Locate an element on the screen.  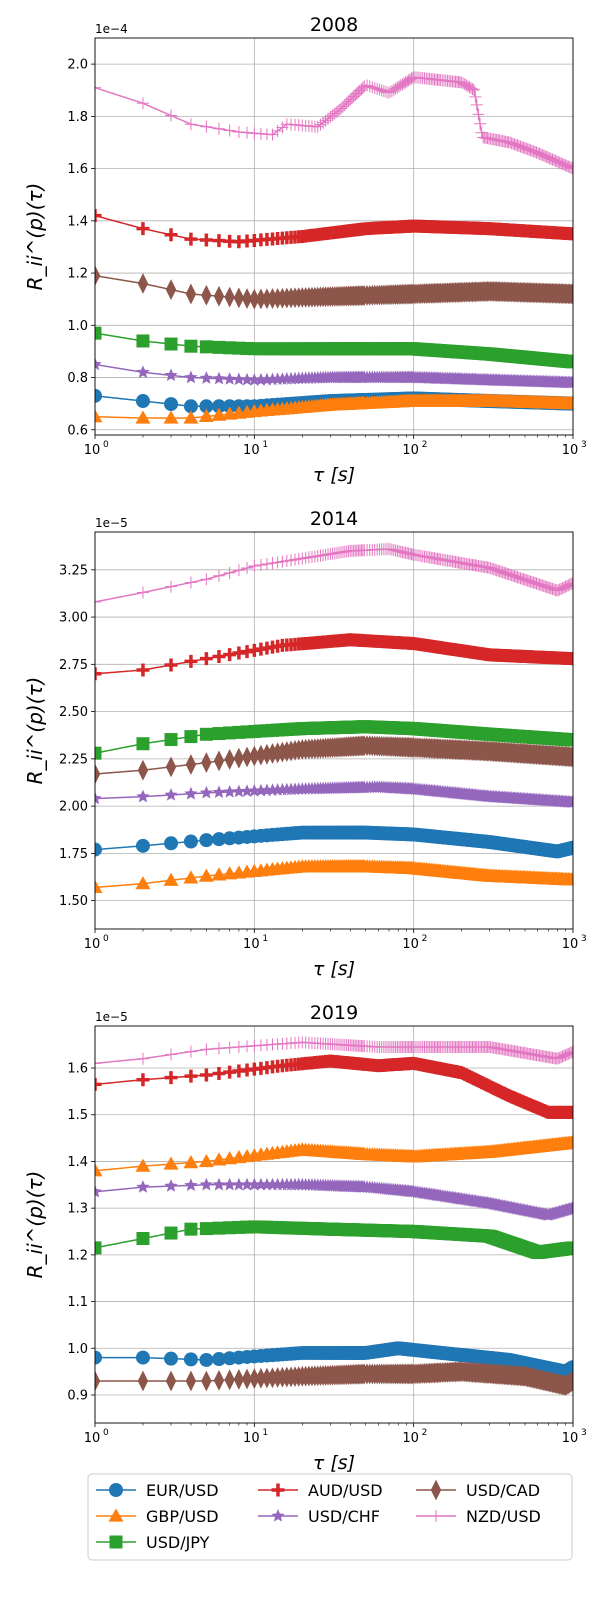
legend-item-USD/CAD: USD/CAD is located at coordinates (478, 1490).